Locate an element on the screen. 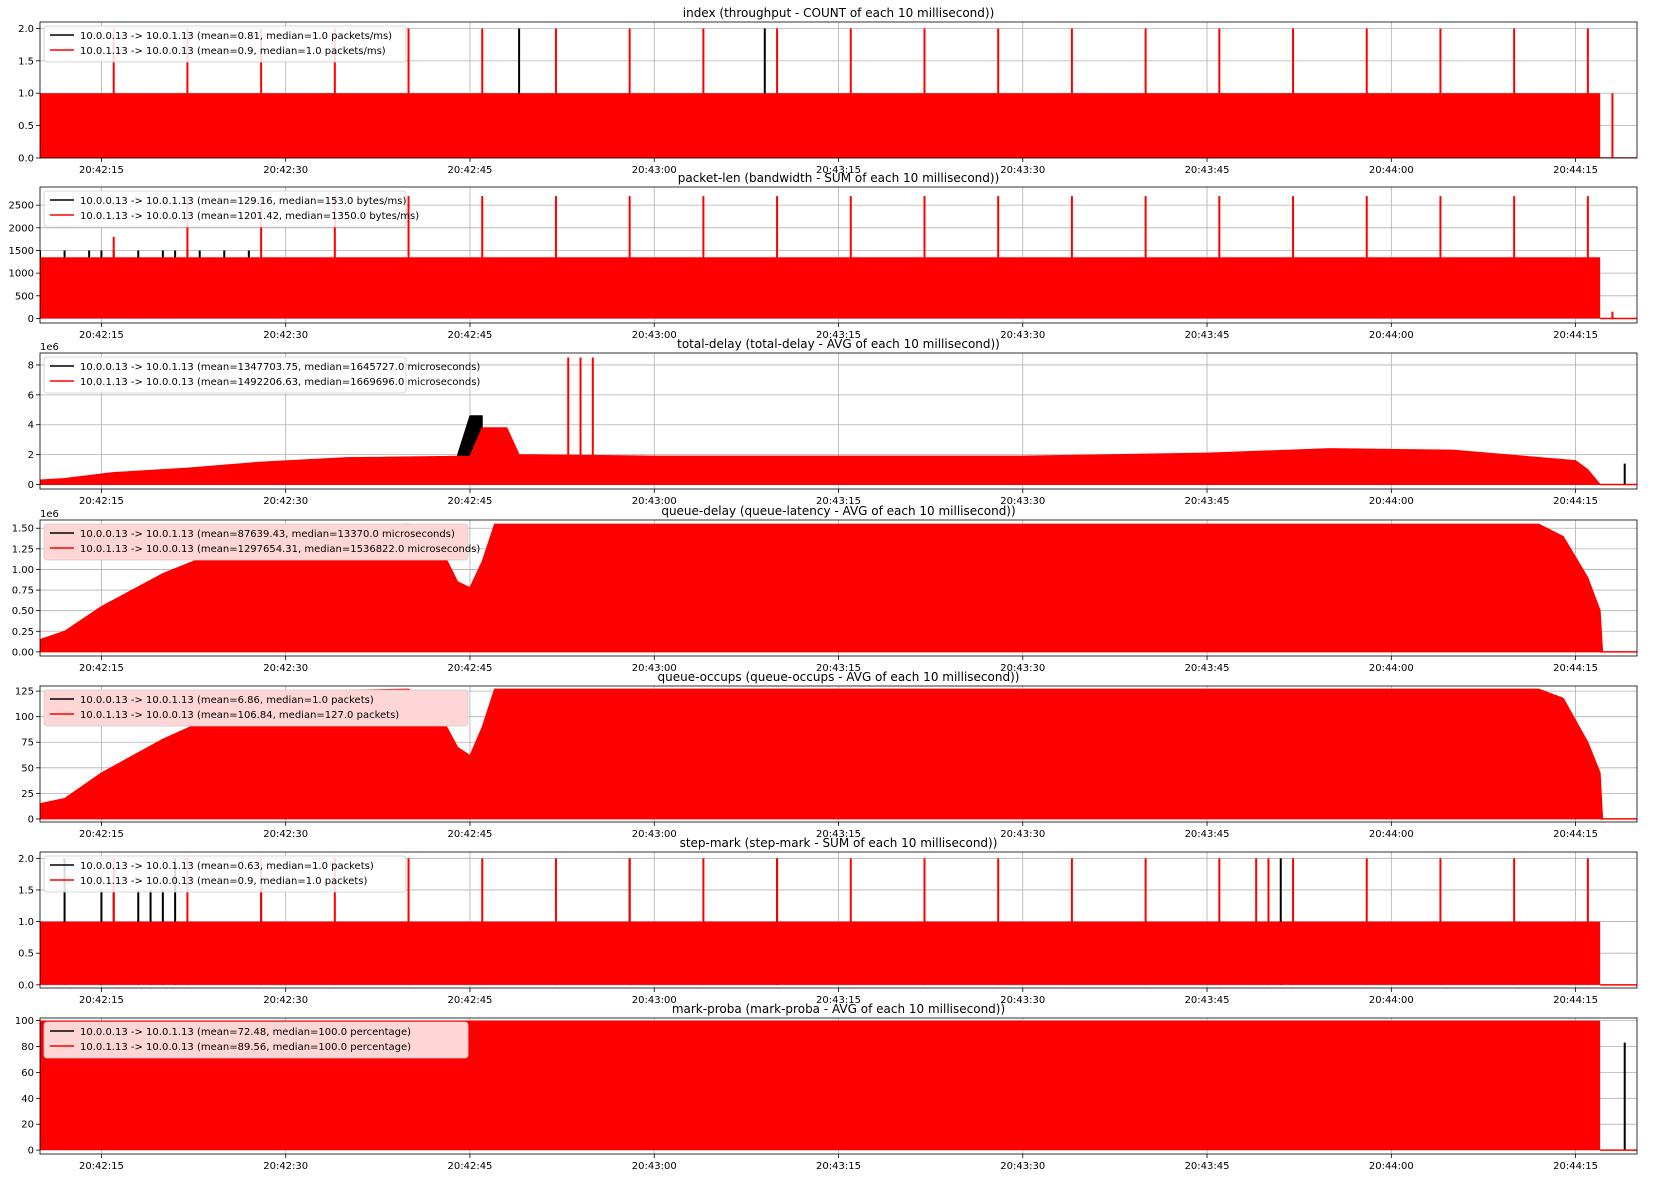  y-tick-label: 1.50 is located at coordinates (23, 529).